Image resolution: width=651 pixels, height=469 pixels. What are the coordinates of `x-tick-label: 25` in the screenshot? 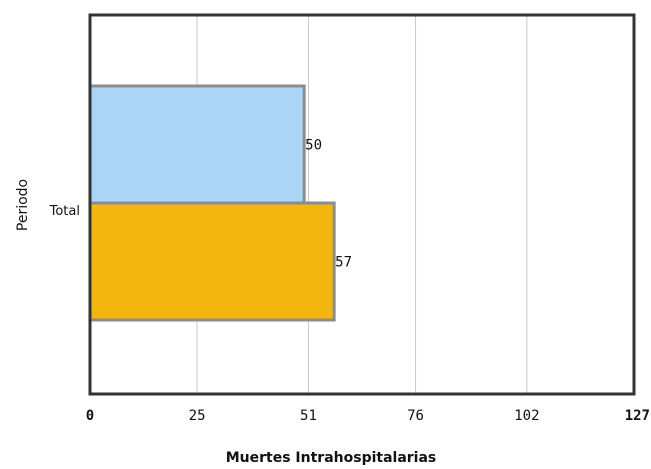 It's located at (197, 416).